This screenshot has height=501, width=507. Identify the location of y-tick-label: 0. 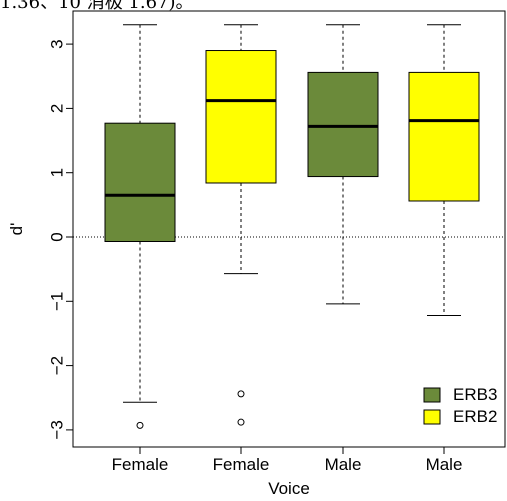
(56, 236).